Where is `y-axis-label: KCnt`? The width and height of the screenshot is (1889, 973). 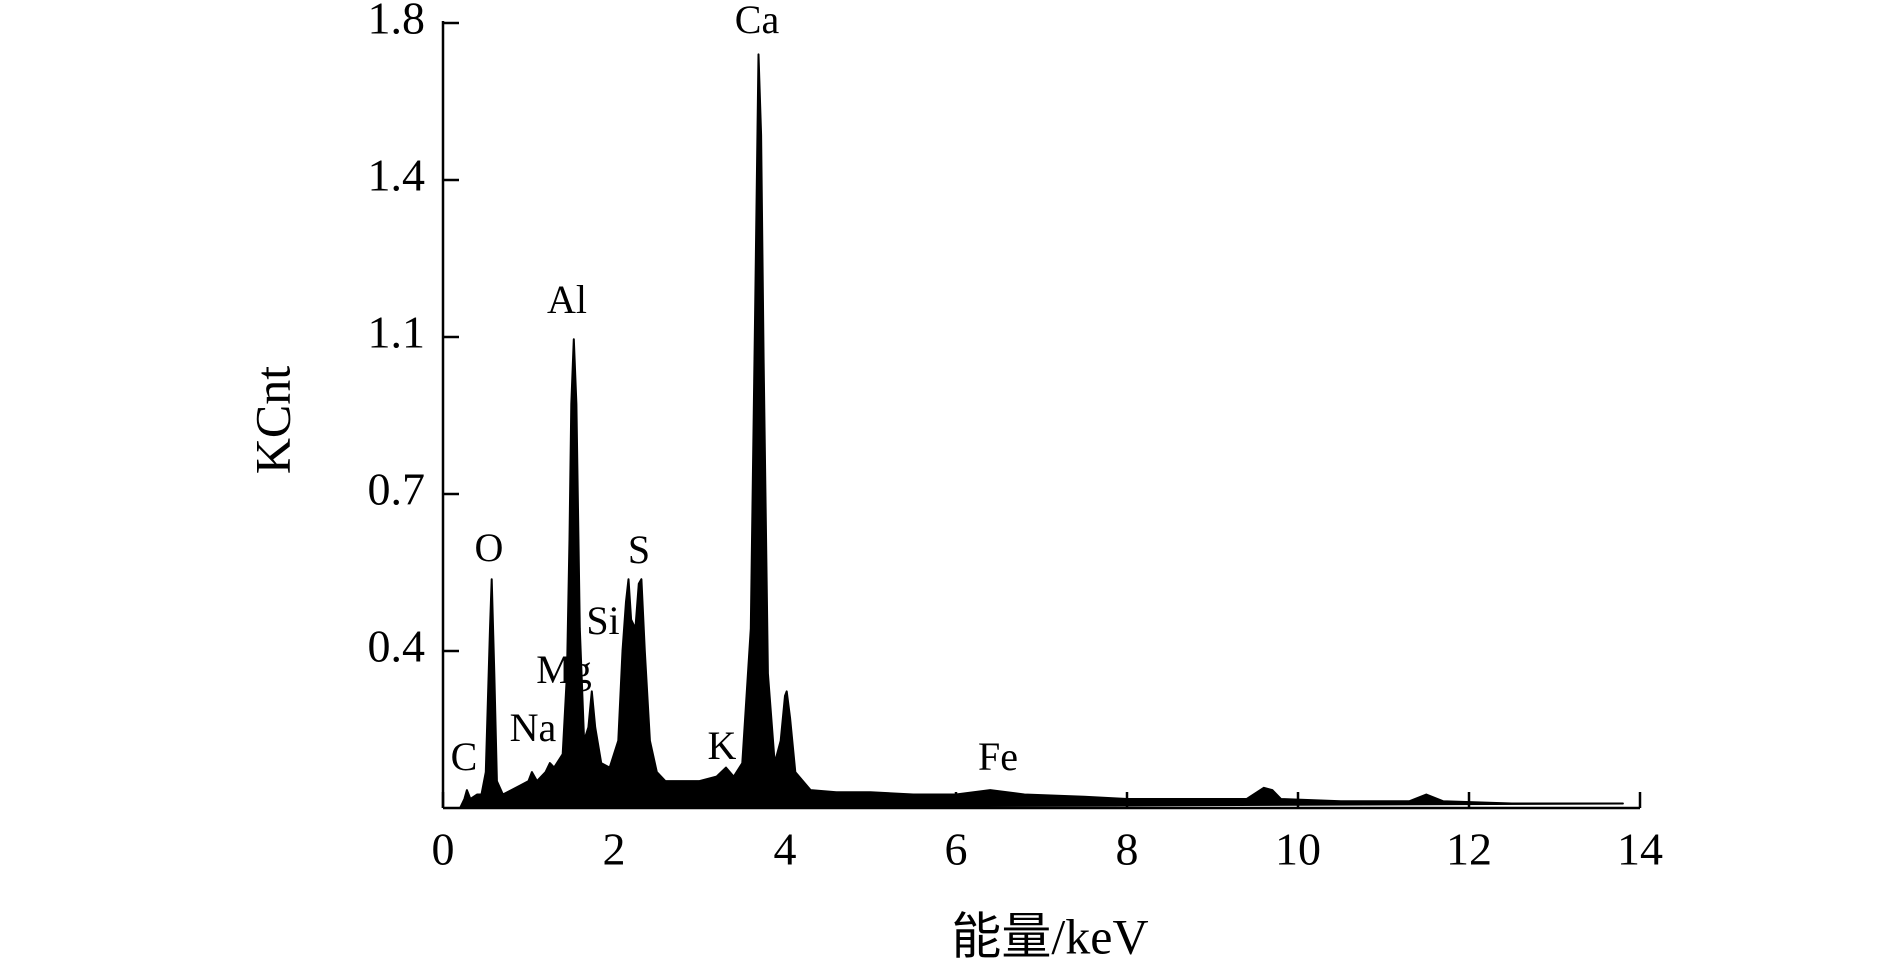
y-axis-label: KCnt is located at coordinates (272, 420).